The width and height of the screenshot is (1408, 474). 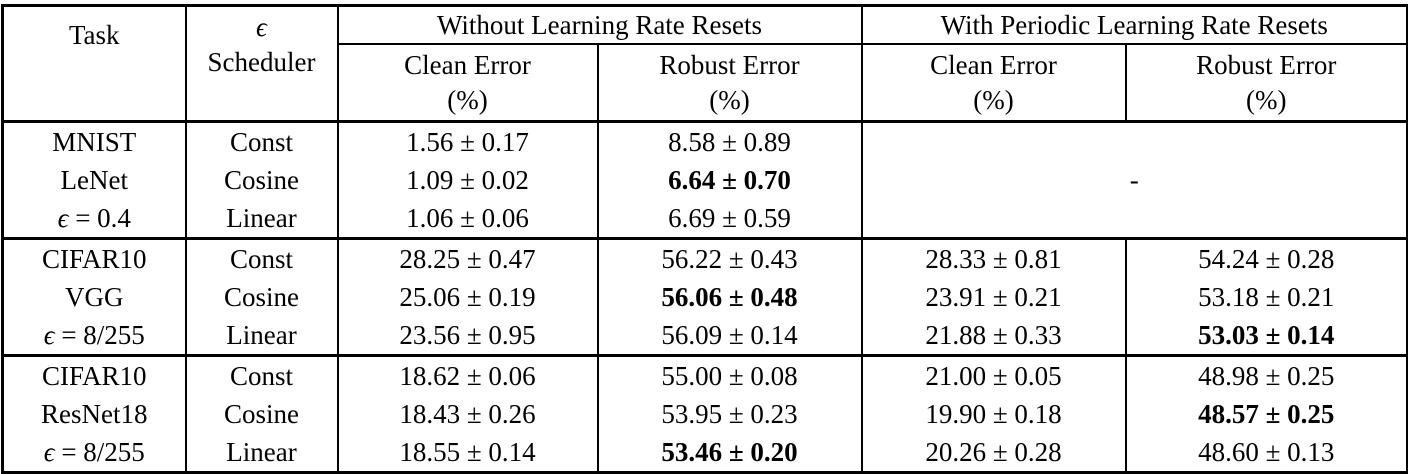 What do you see at coordinates (993, 374) in the screenshot?
I see `value-cell: 21.00 ± 0.05` at bounding box center [993, 374].